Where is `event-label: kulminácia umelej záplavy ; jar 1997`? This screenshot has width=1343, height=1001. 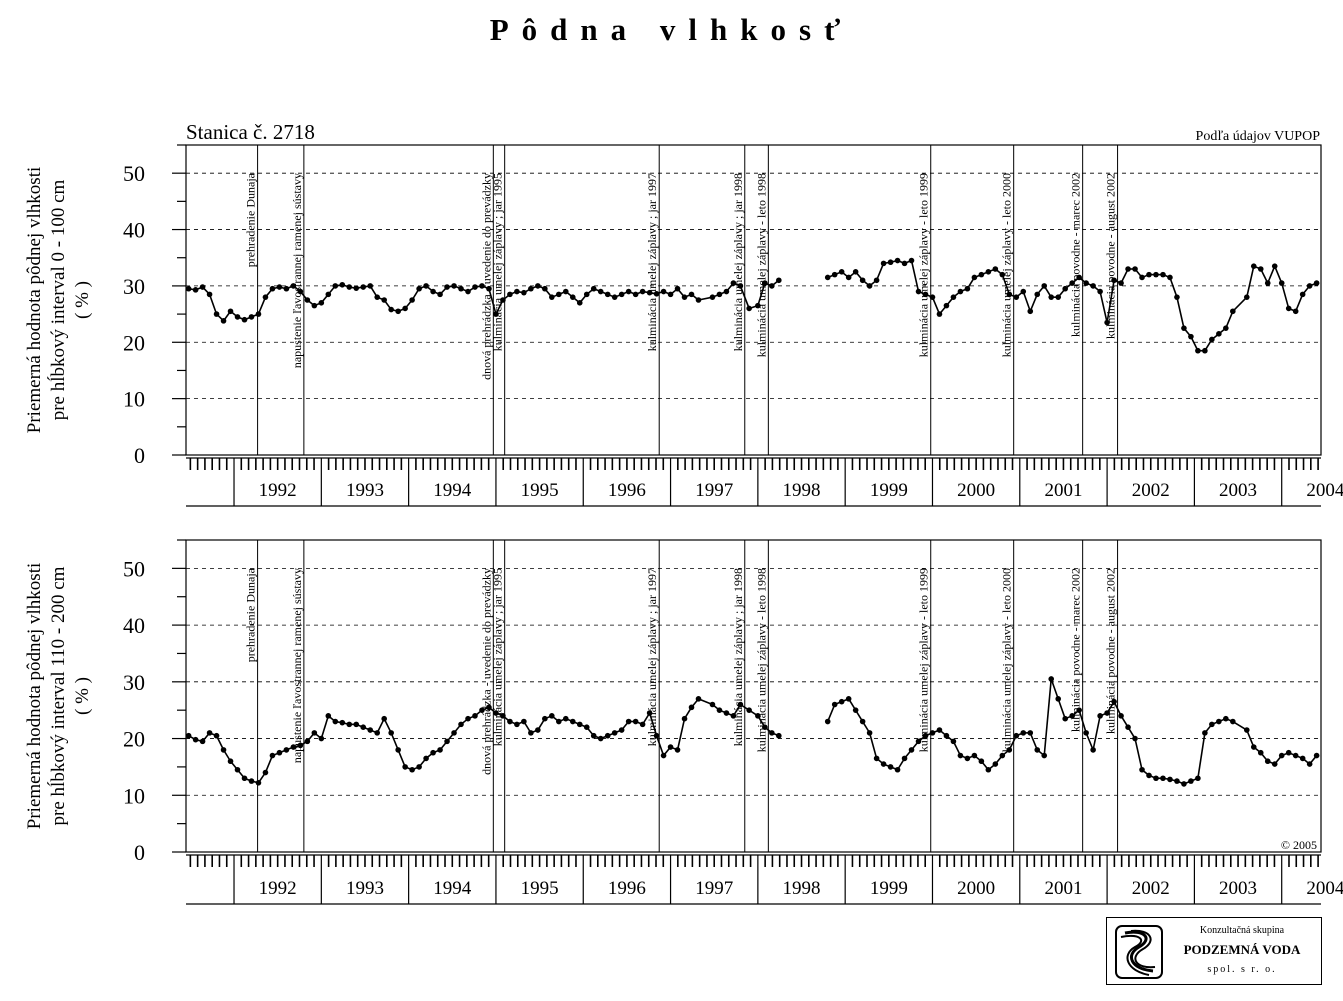 event-label: kulminácia umelej záplavy ; jar 1997 is located at coordinates (652, 657).